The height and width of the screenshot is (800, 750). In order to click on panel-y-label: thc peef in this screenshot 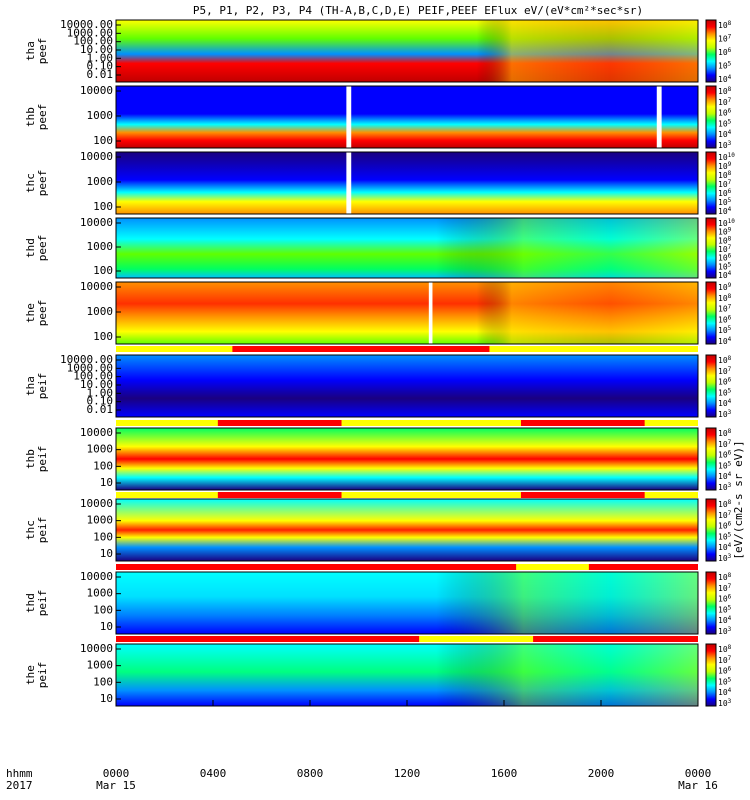, I will do `click(36, 183)`.